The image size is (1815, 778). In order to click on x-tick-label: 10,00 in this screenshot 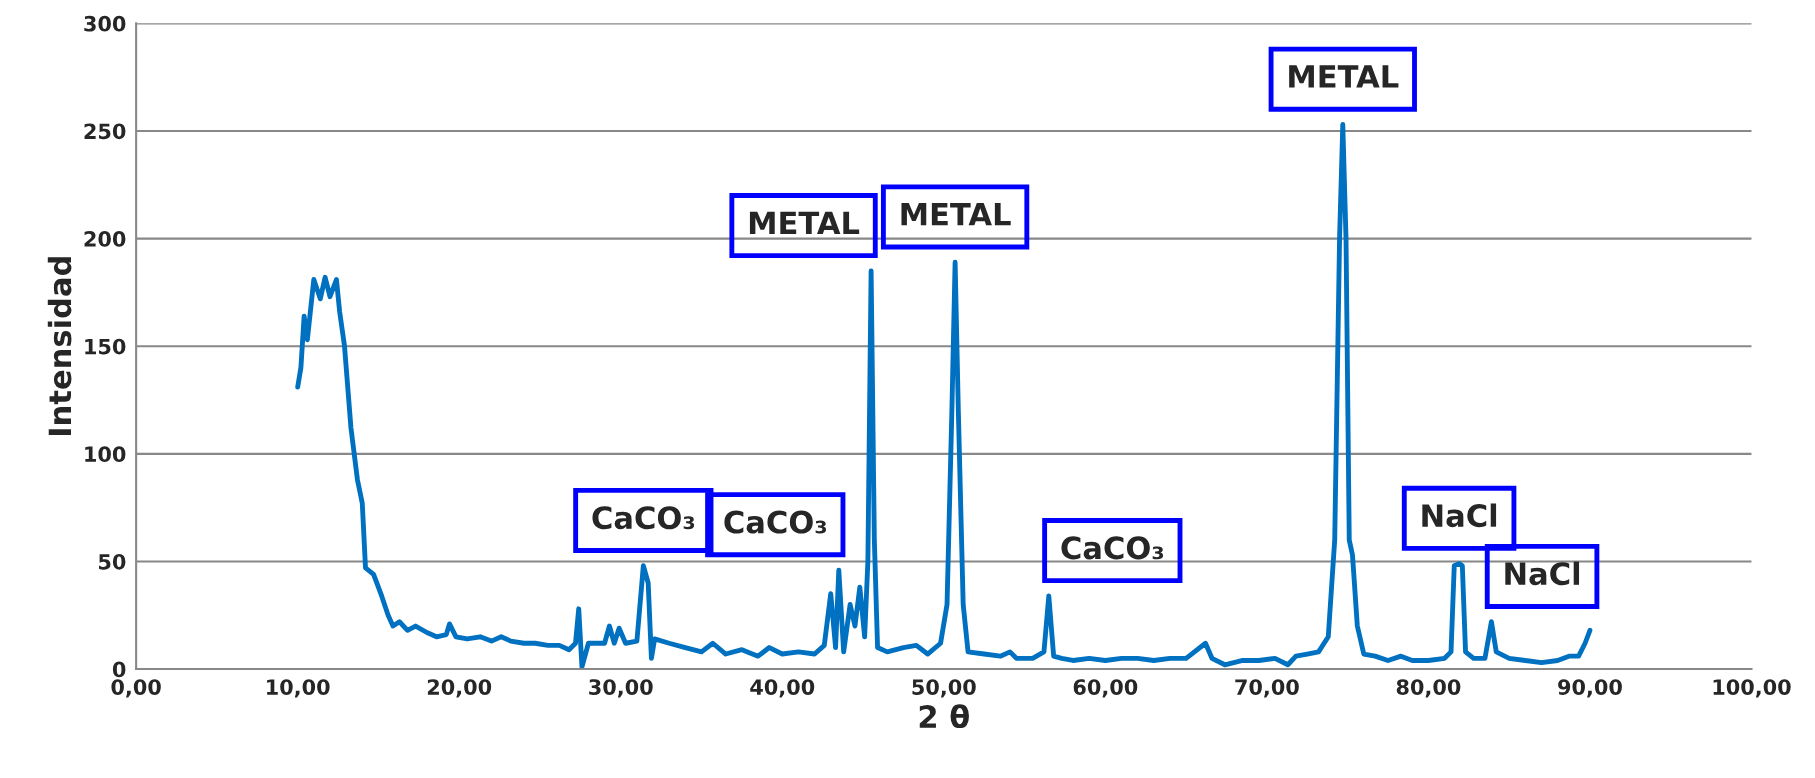, I will do `click(298, 688)`.